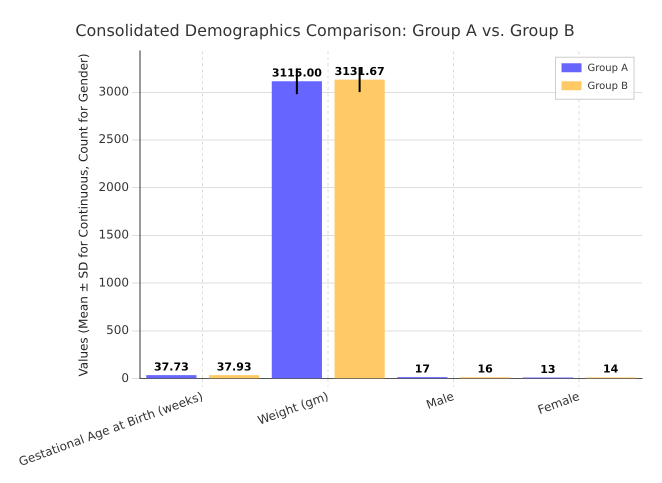 This screenshot has width=662, height=483. I want to click on x-tick-label: Male, so click(440, 400).